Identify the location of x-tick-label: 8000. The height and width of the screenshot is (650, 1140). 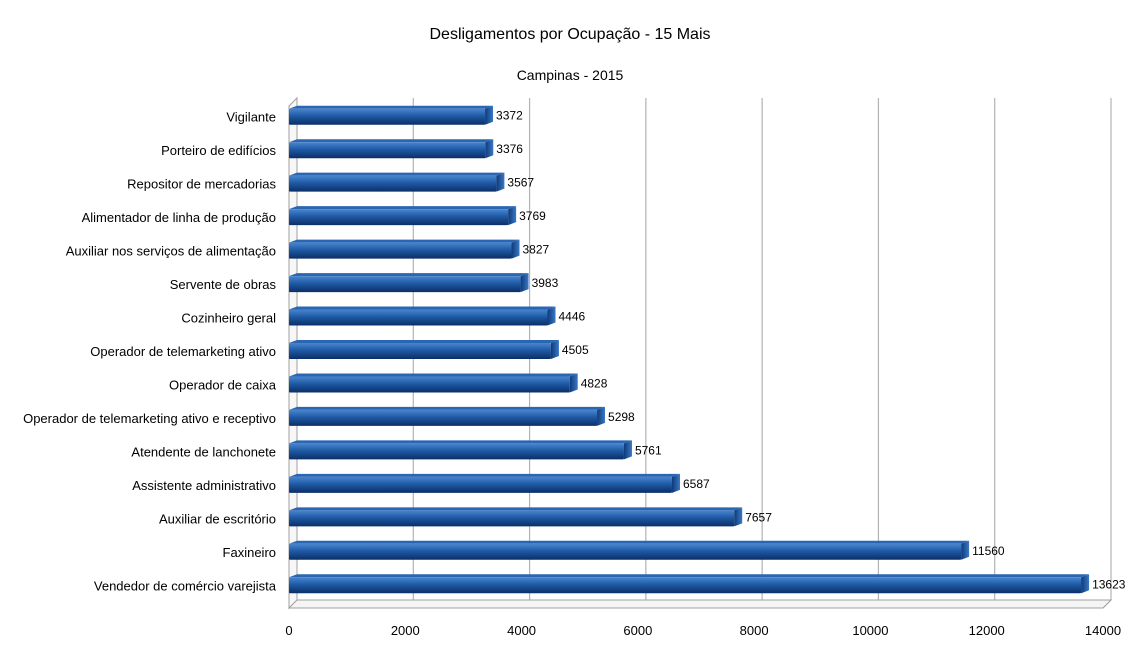
(754, 630).